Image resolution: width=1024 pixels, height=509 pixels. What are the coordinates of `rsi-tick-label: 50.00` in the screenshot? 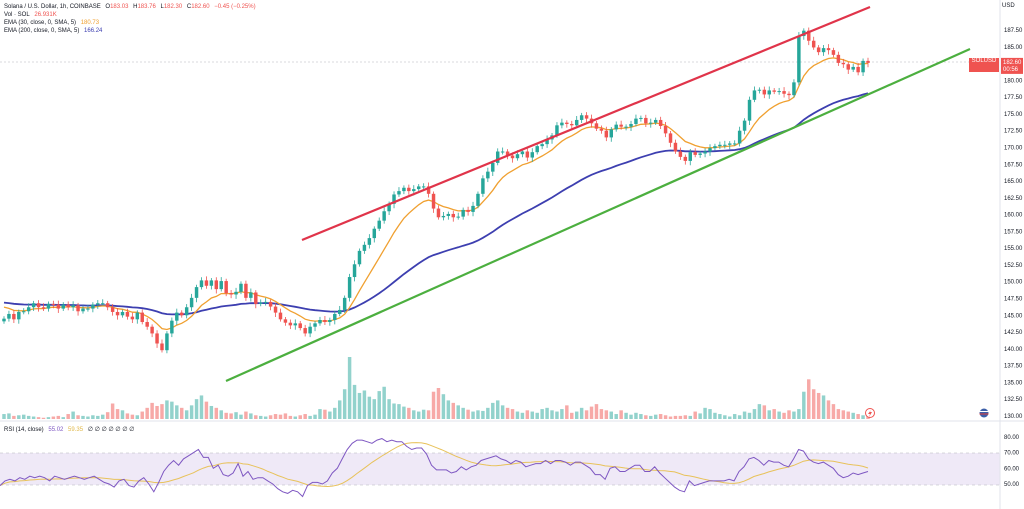 It's located at (1012, 485).